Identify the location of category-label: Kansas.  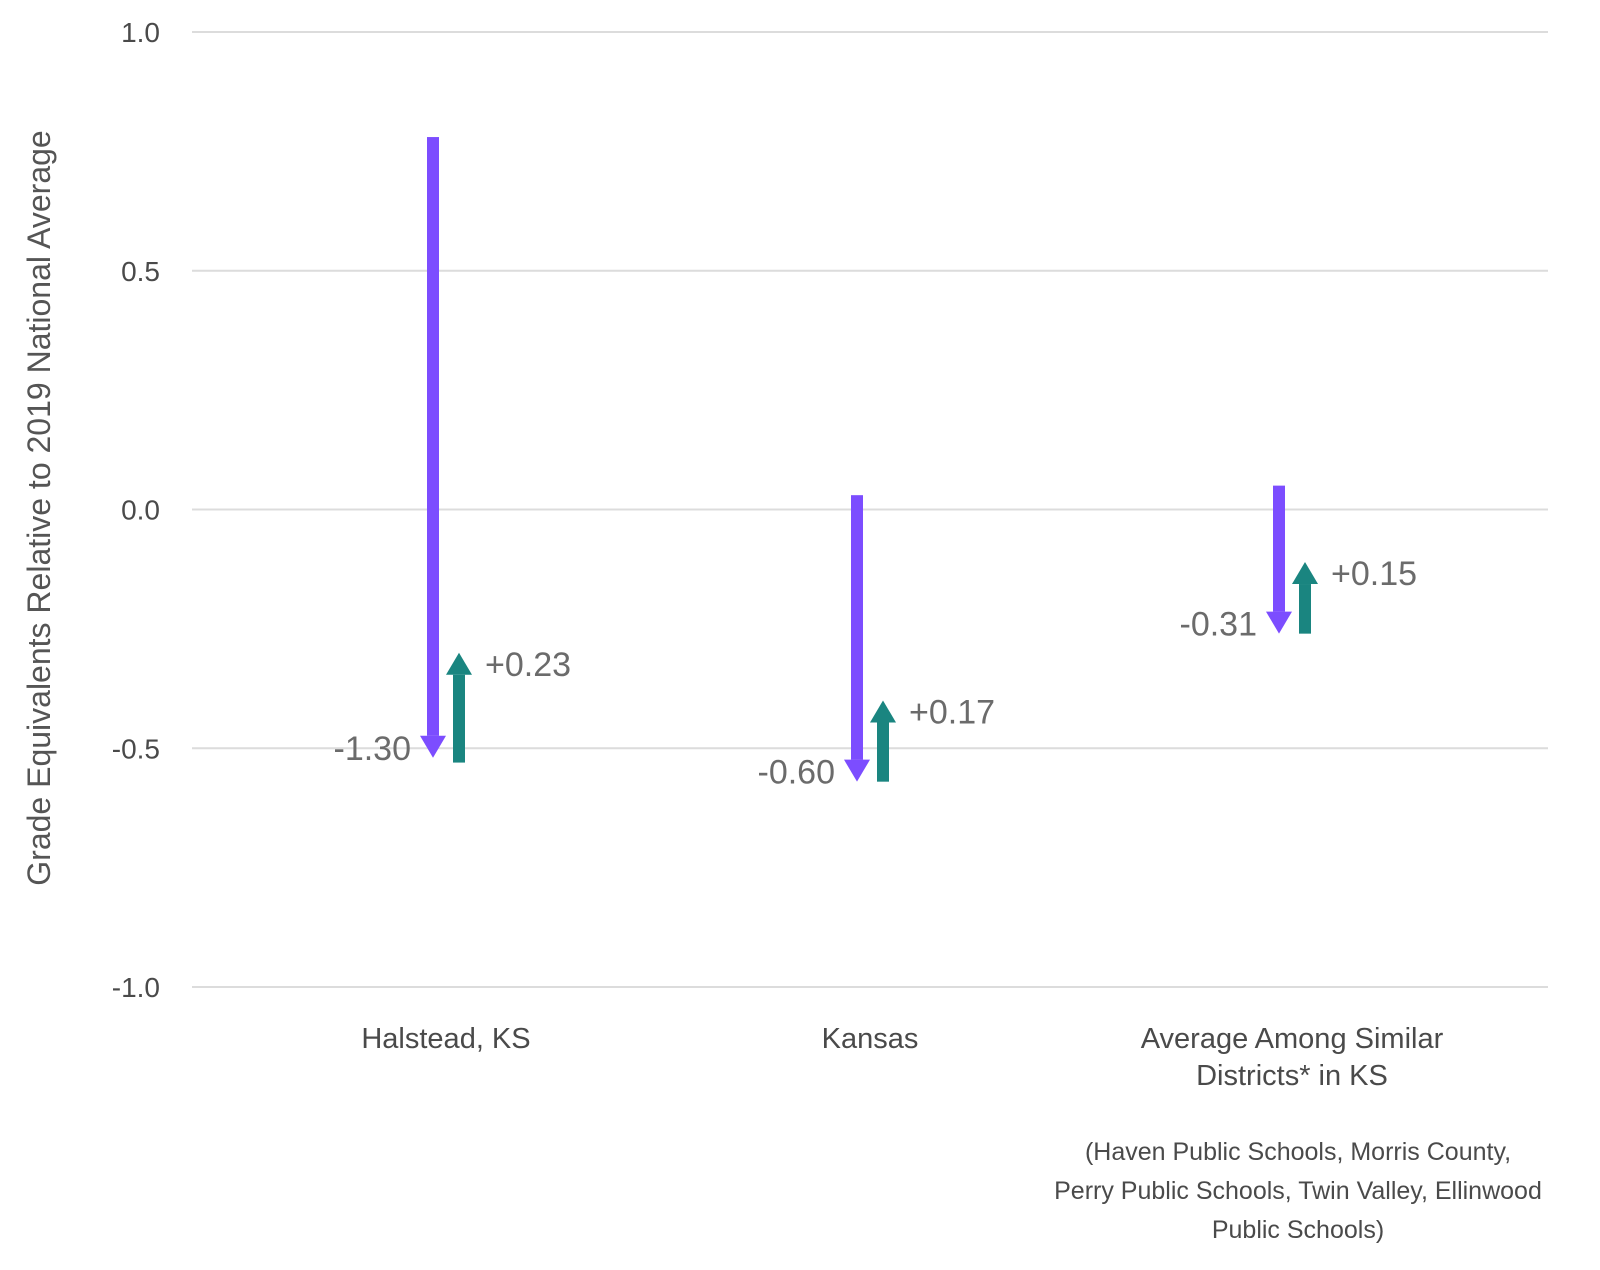
(870, 1039).